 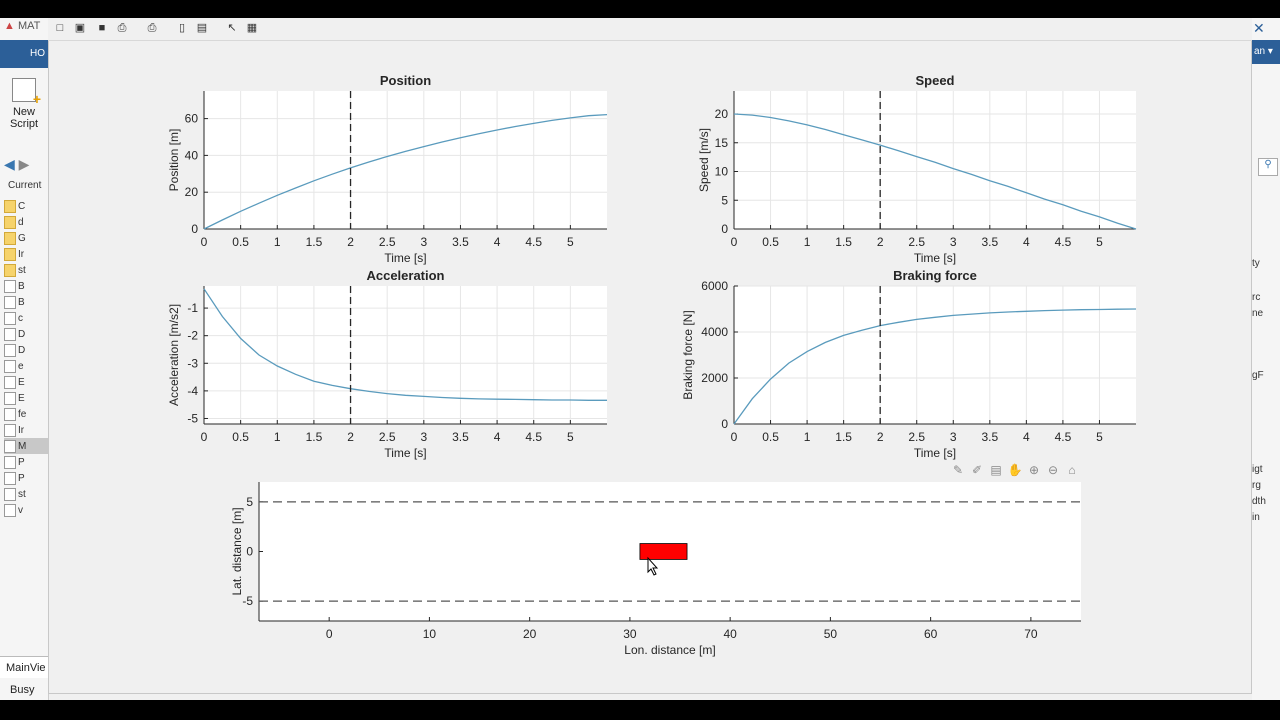 What do you see at coordinates (80, 28) in the screenshot?
I see `open-icon: ▣` at bounding box center [80, 28].